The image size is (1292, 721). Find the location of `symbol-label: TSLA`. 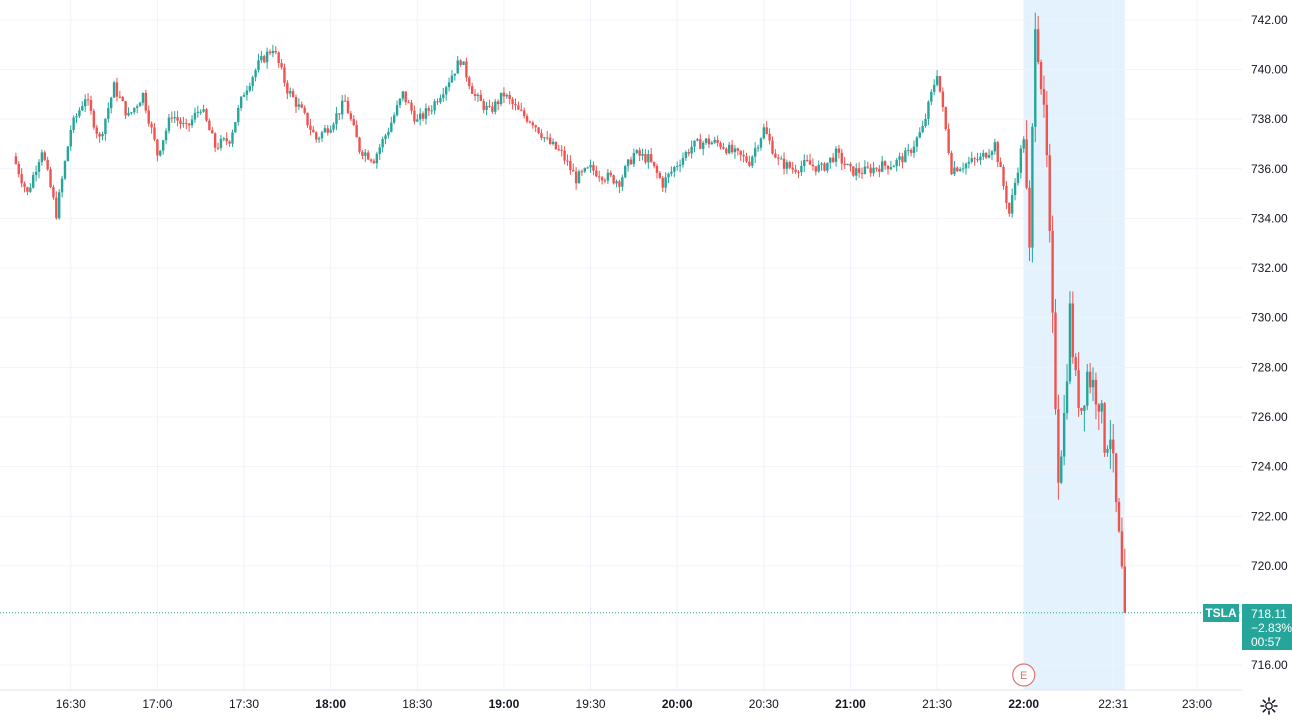

symbol-label: TSLA is located at coordinates (1221, 613).